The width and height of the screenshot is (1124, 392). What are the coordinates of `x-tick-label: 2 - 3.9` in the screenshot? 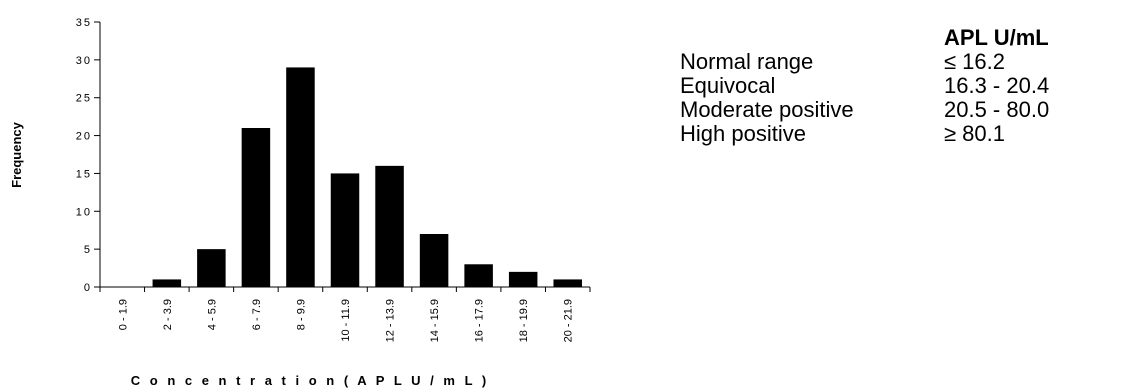 It's located at (168, 314).